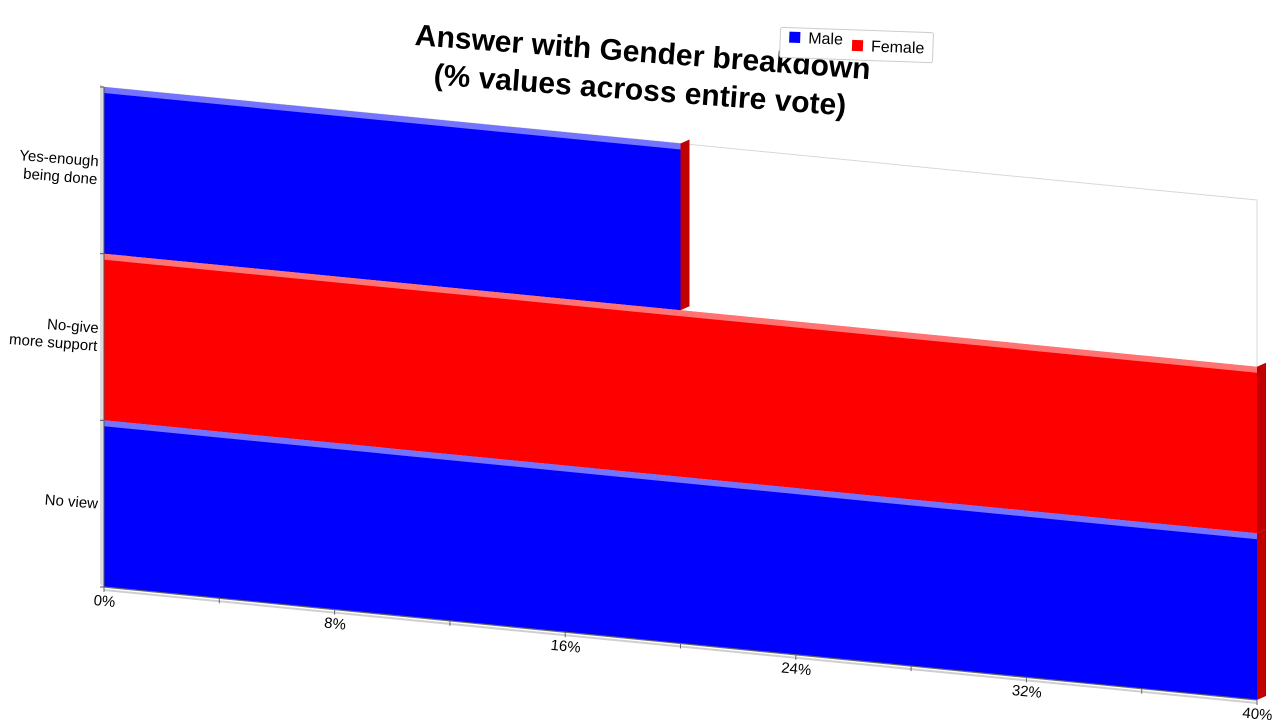 The height and width of the screenshot is (720, 1280). What do you see at coordinates (795, 37) in the screenshot?
I see `legend-swatch-male` at bounding box center [795, 37].